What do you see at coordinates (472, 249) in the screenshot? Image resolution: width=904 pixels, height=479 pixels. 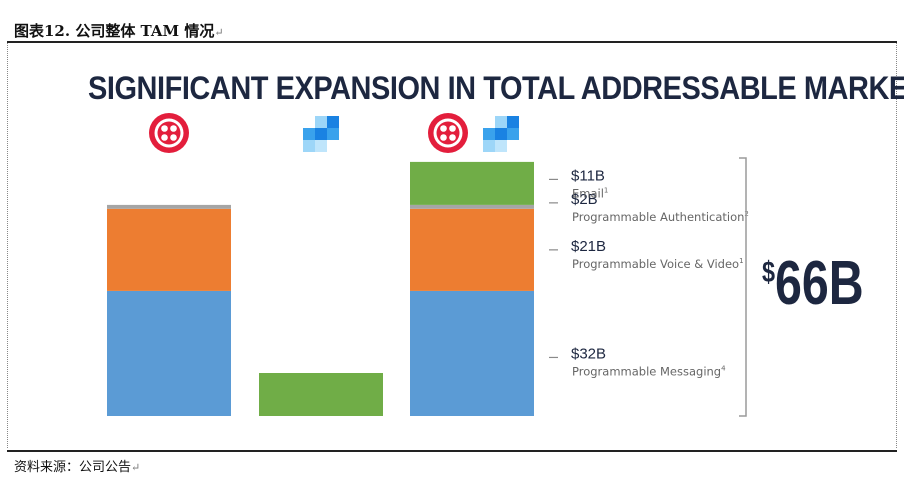 I see `bar-combined-programmable-voice-video` at bounding box center [472, 249].